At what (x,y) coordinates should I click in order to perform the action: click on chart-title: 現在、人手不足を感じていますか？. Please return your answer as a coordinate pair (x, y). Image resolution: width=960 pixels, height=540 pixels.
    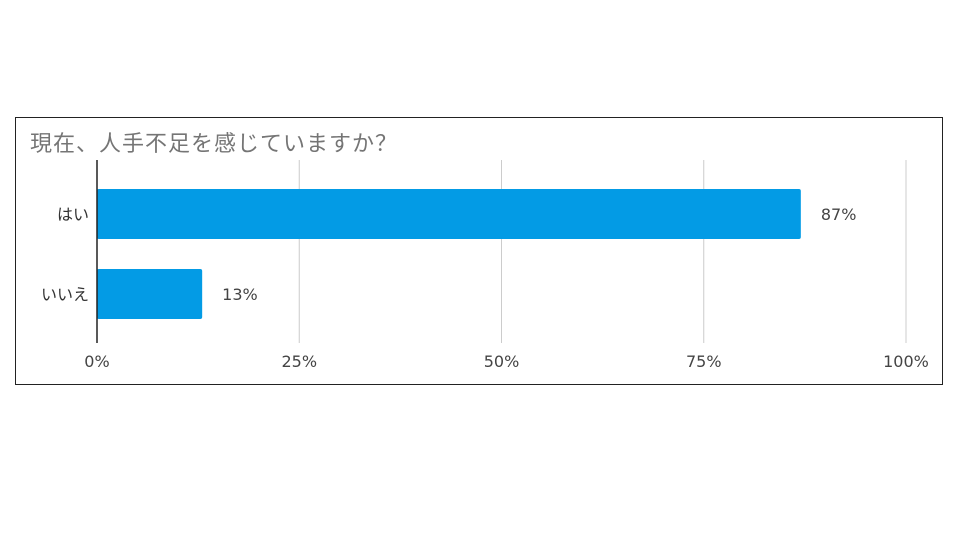
    Looking at the image, I should click on (214, 144).